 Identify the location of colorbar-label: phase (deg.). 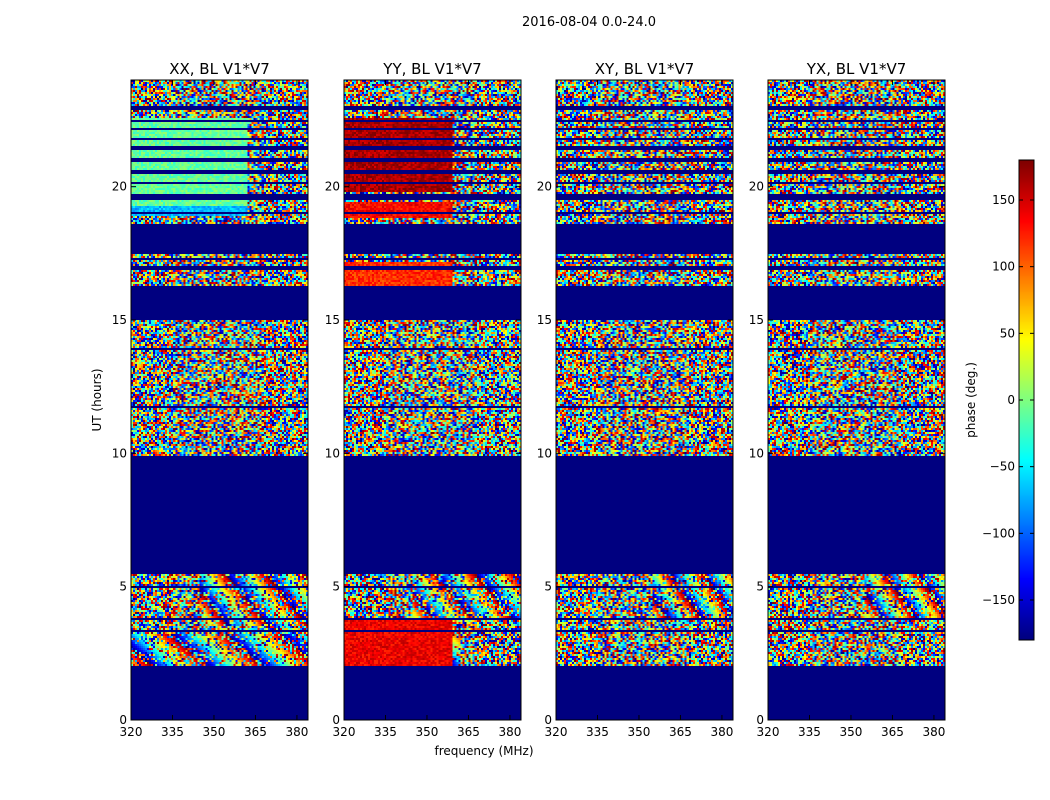
(971, 400).